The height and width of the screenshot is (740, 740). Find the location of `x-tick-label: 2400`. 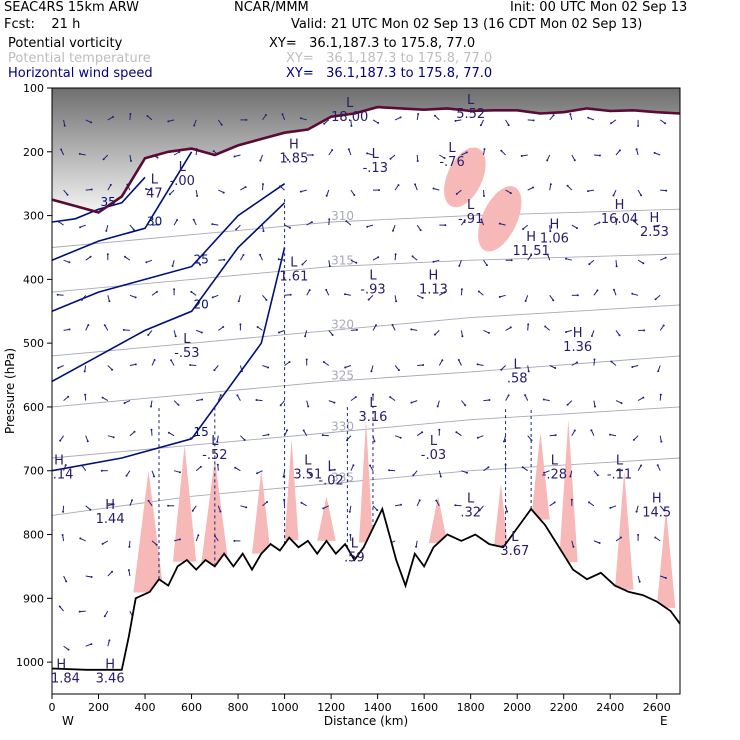

x-tick-label: 2400 is located at coordinates (610, 707).